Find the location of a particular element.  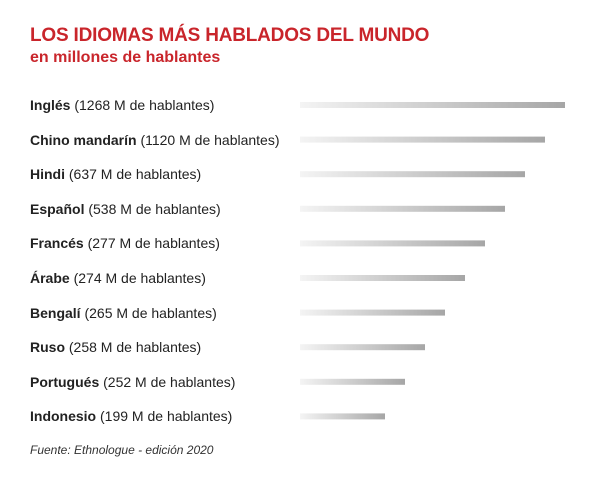

language-name: Francés is located at coordinates (57, 243).